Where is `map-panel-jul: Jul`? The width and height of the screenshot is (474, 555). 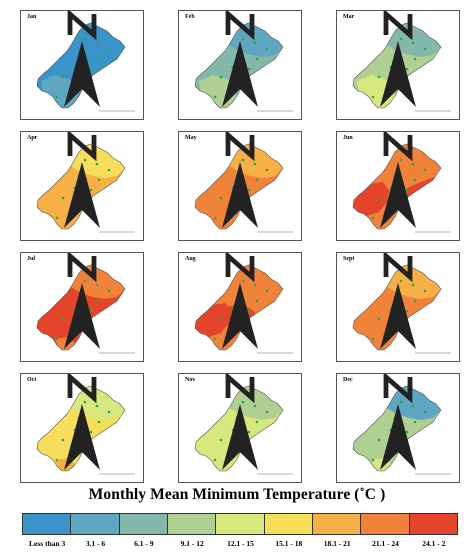
map-panel-jul: Jul is located at coordinates (82, 307).